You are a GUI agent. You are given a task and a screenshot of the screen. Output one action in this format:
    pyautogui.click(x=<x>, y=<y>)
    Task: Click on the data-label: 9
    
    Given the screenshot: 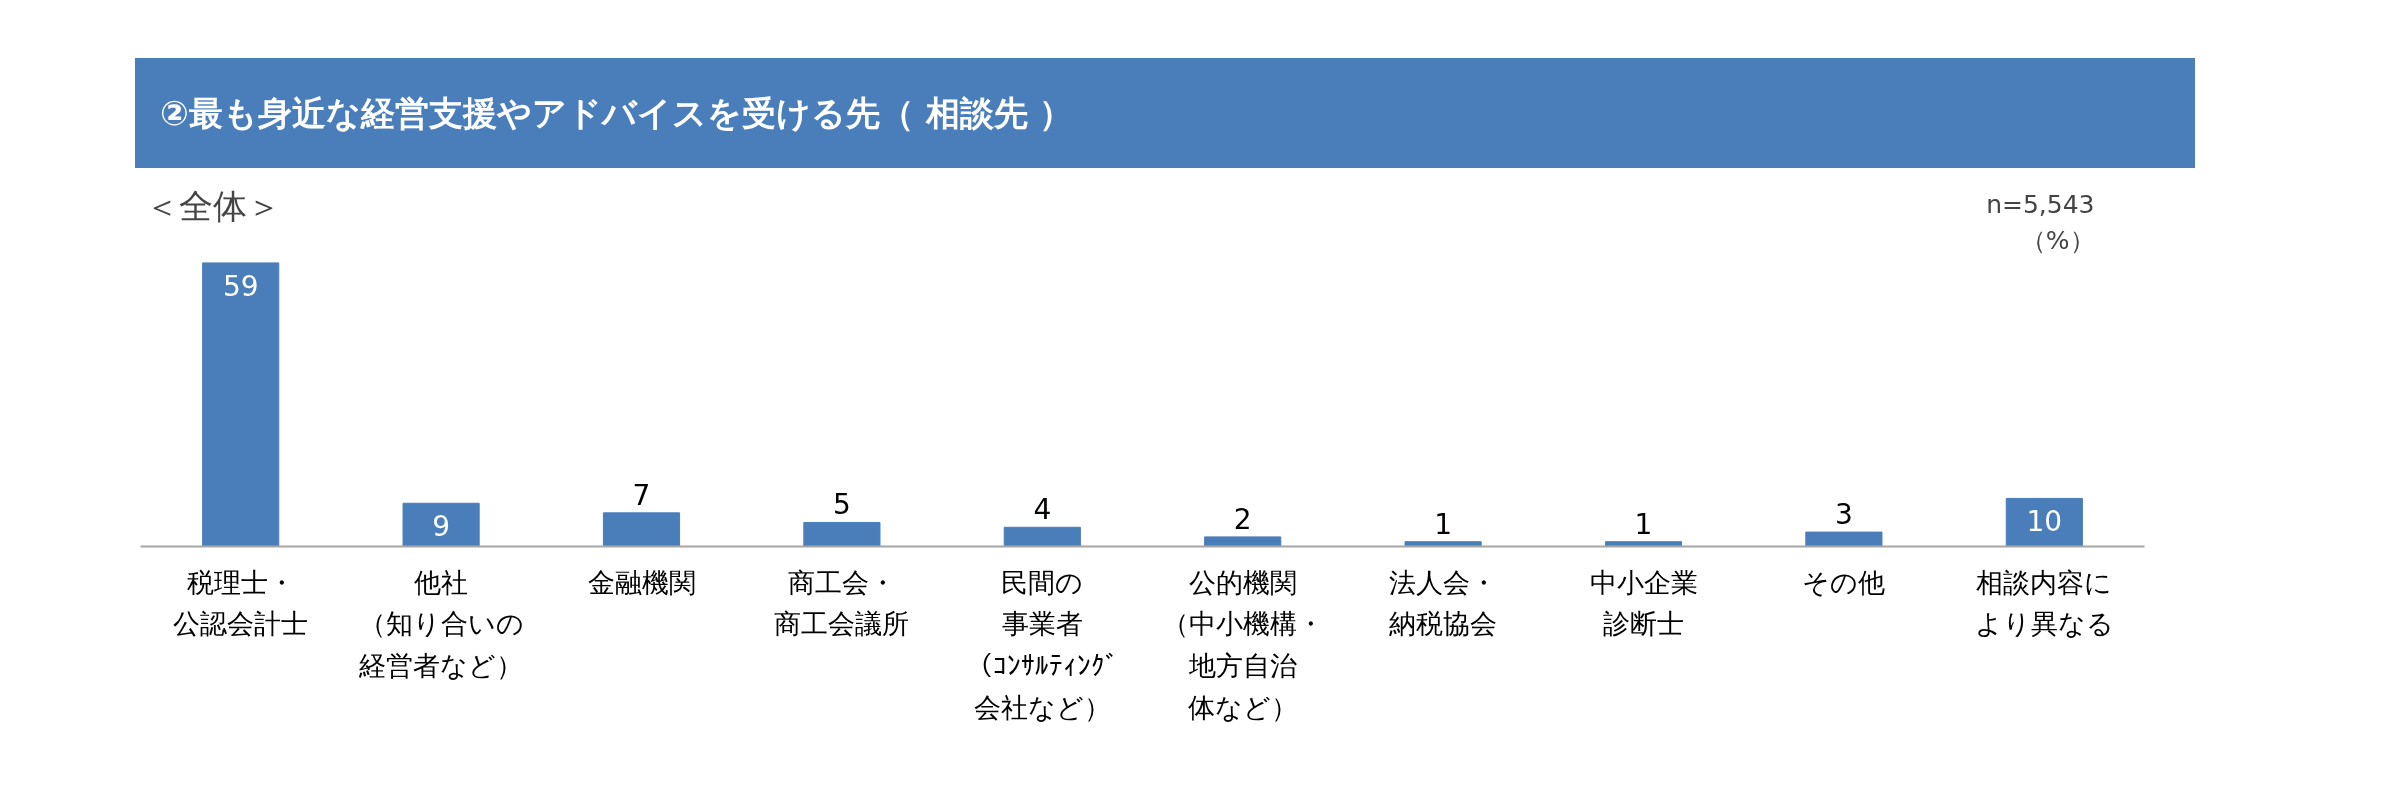 What is the action you would take?
    pyautogui.click(x=441, y=527)
    